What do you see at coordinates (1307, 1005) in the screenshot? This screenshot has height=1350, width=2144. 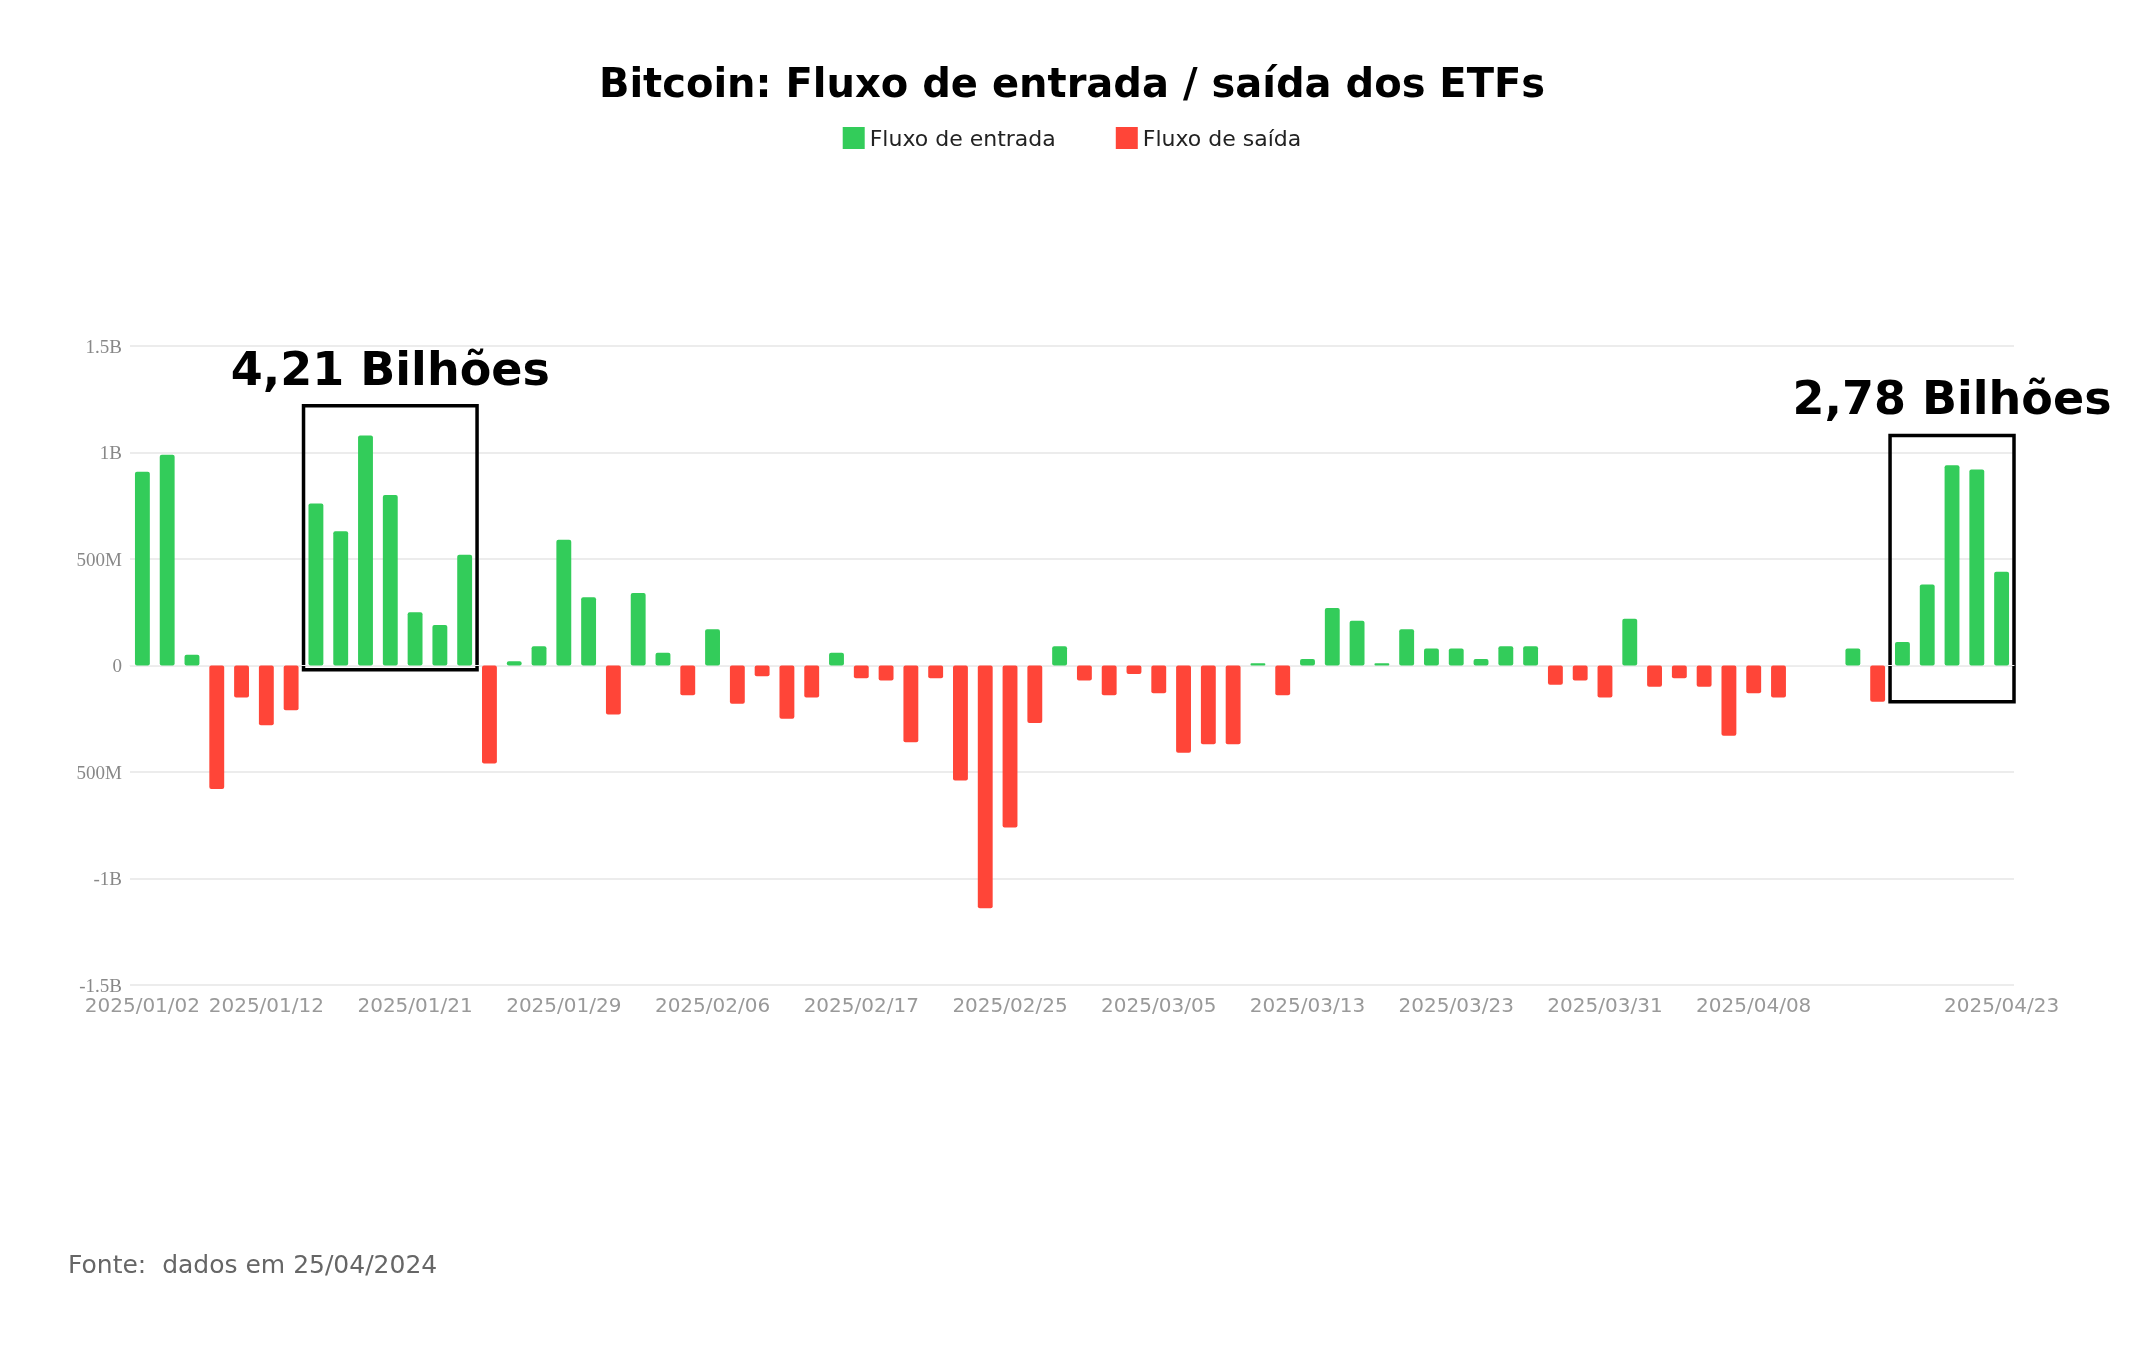 I see `x-tick-label: 2025/03/13` at bounding box center [1307, 1005].